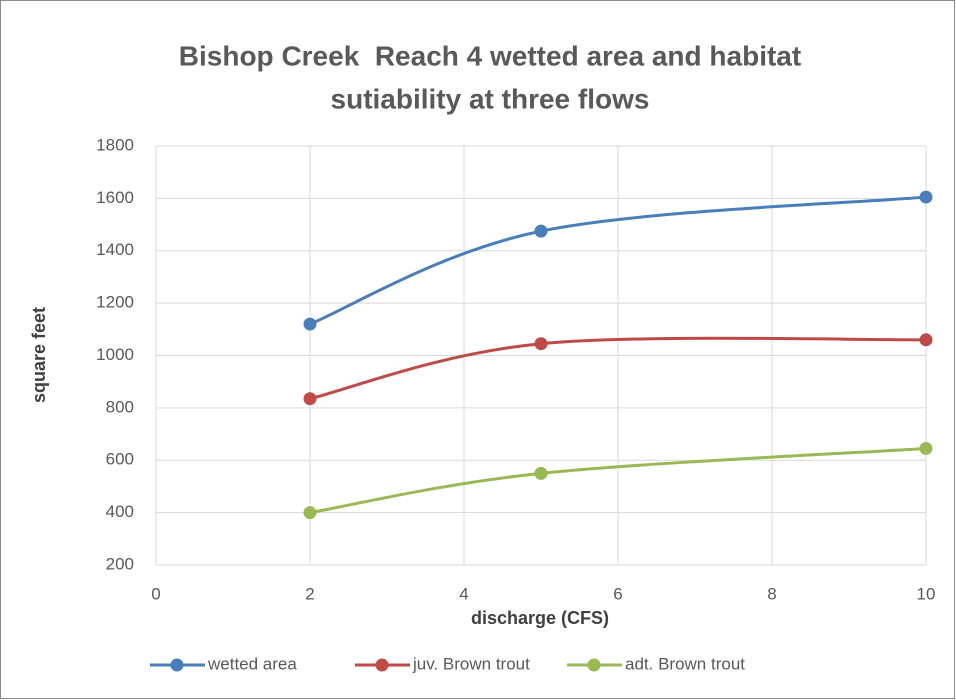  Describe the element at coordinates (771, 593) in the screenshot. I see `x-tick-label: 8` at that location.